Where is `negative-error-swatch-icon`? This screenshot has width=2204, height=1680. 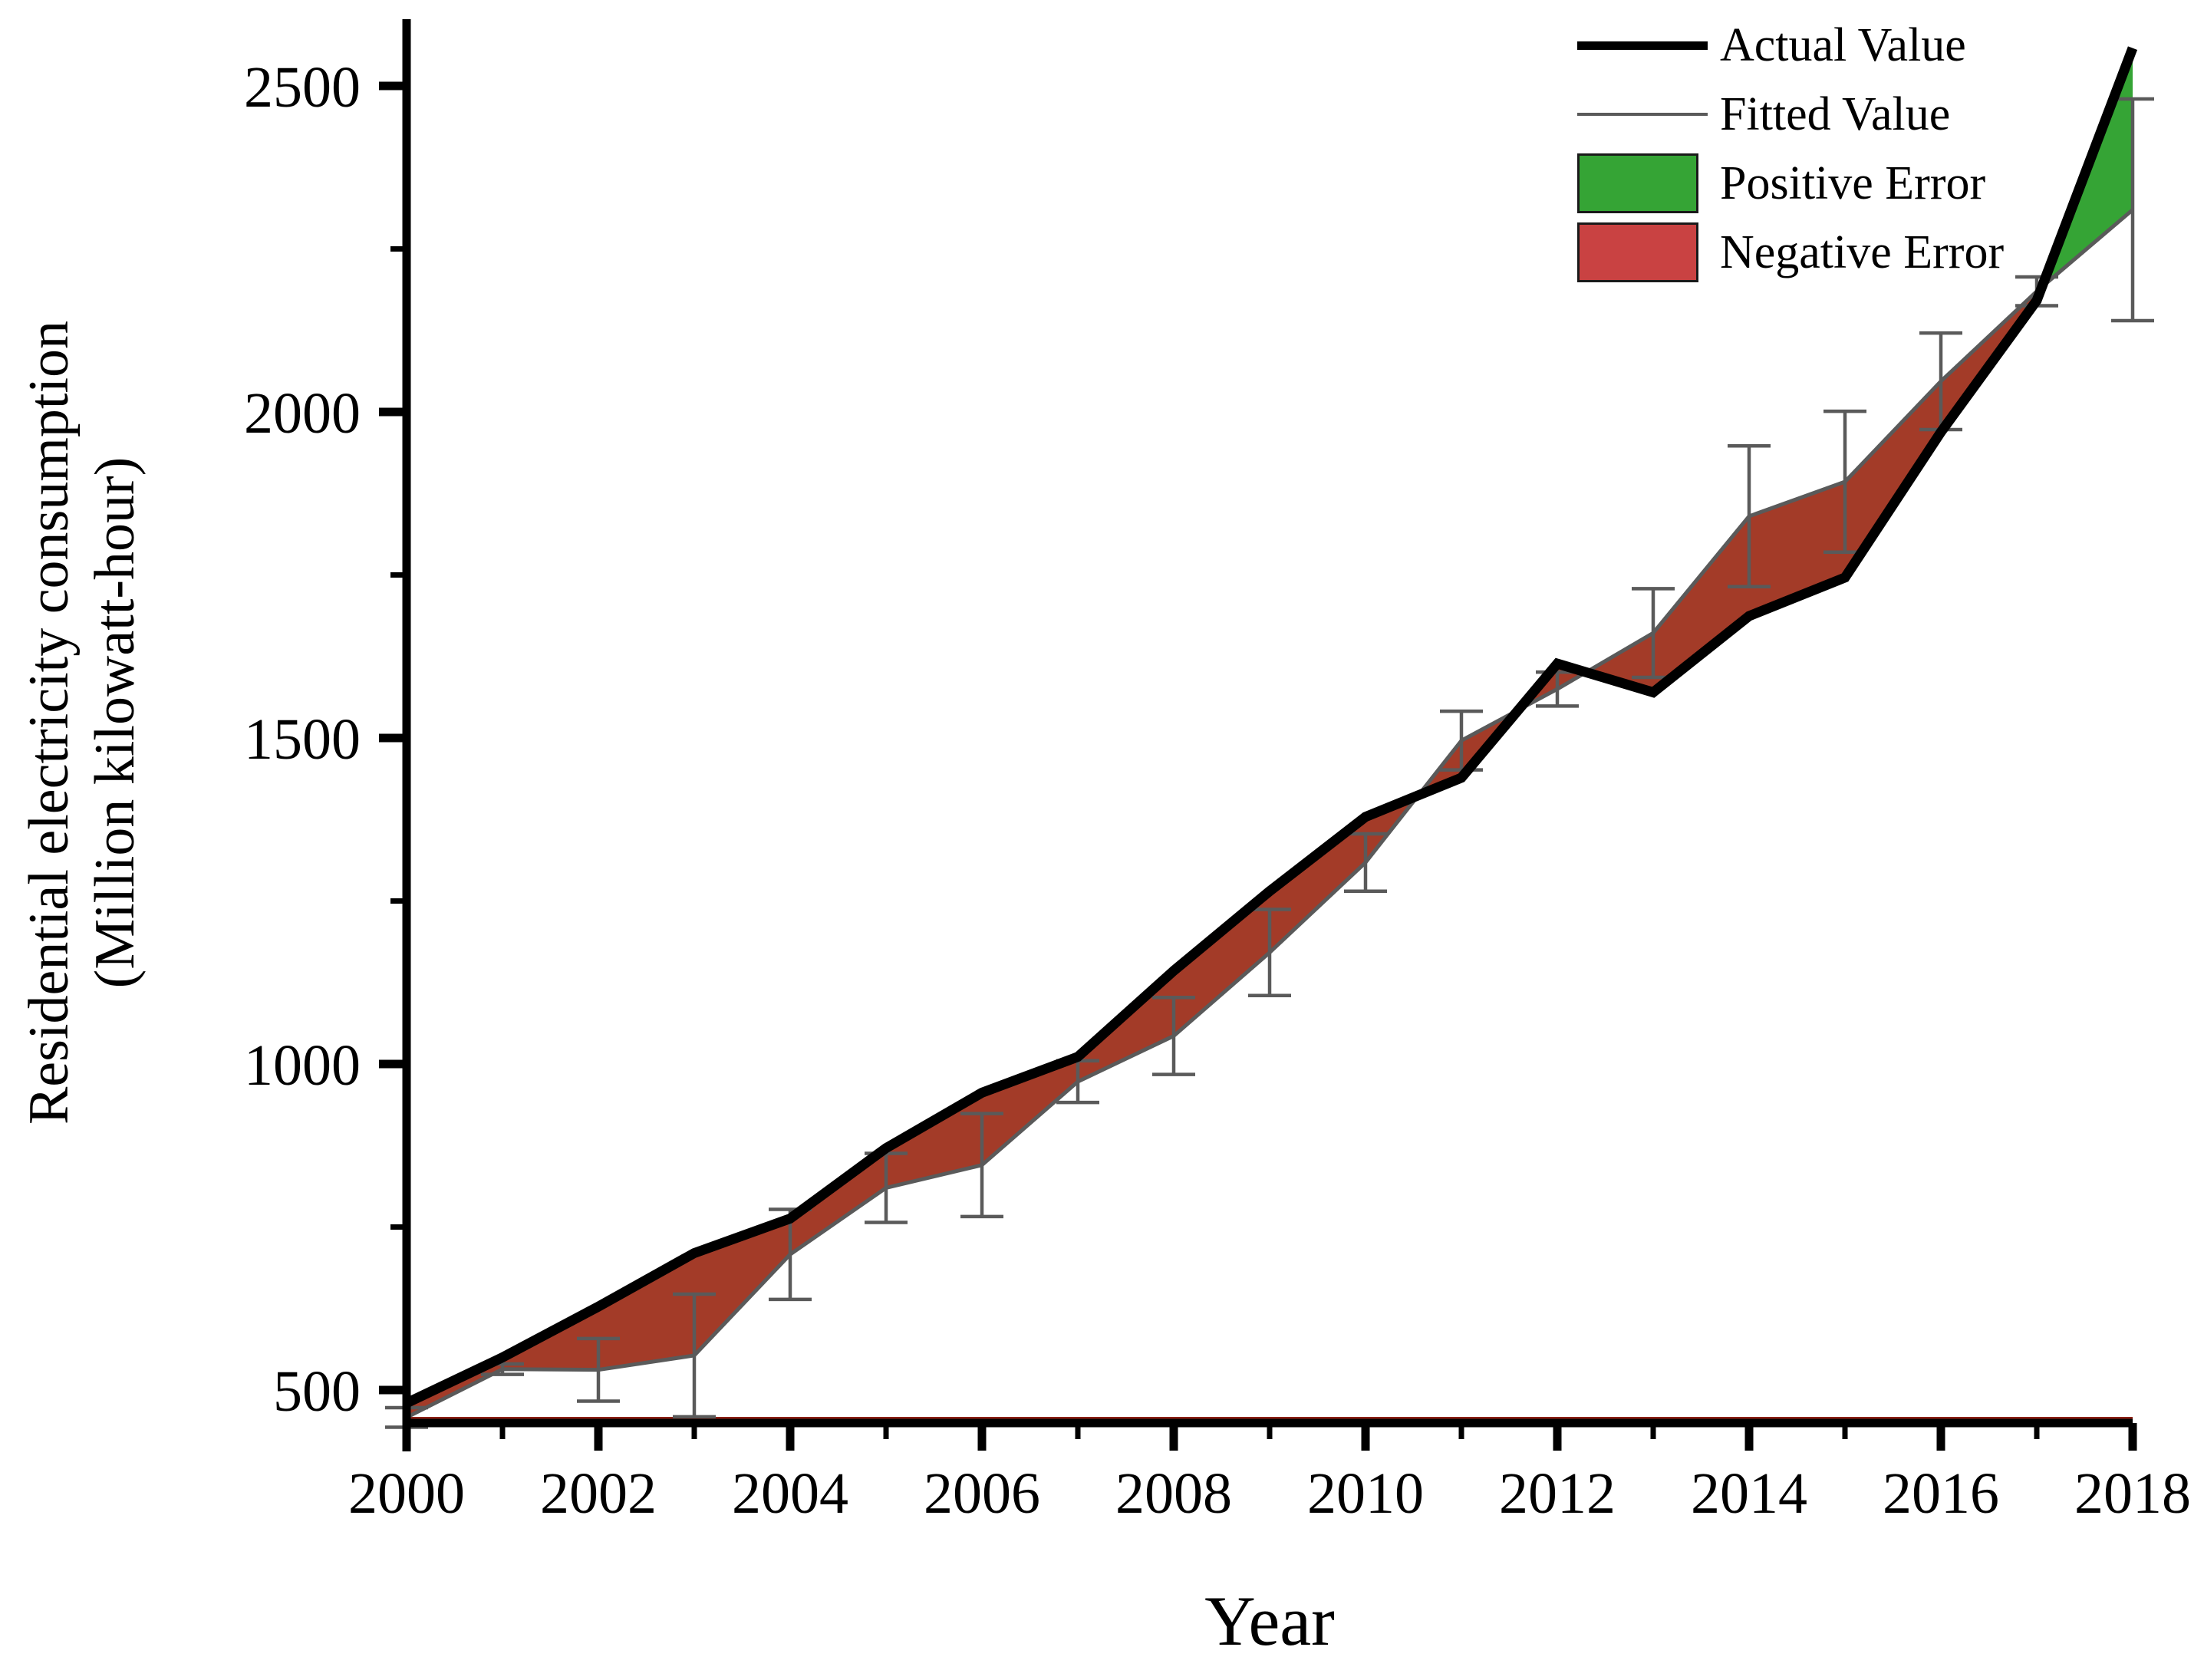 negative-error-swatch-icon is located at coordinates (1637, 252).